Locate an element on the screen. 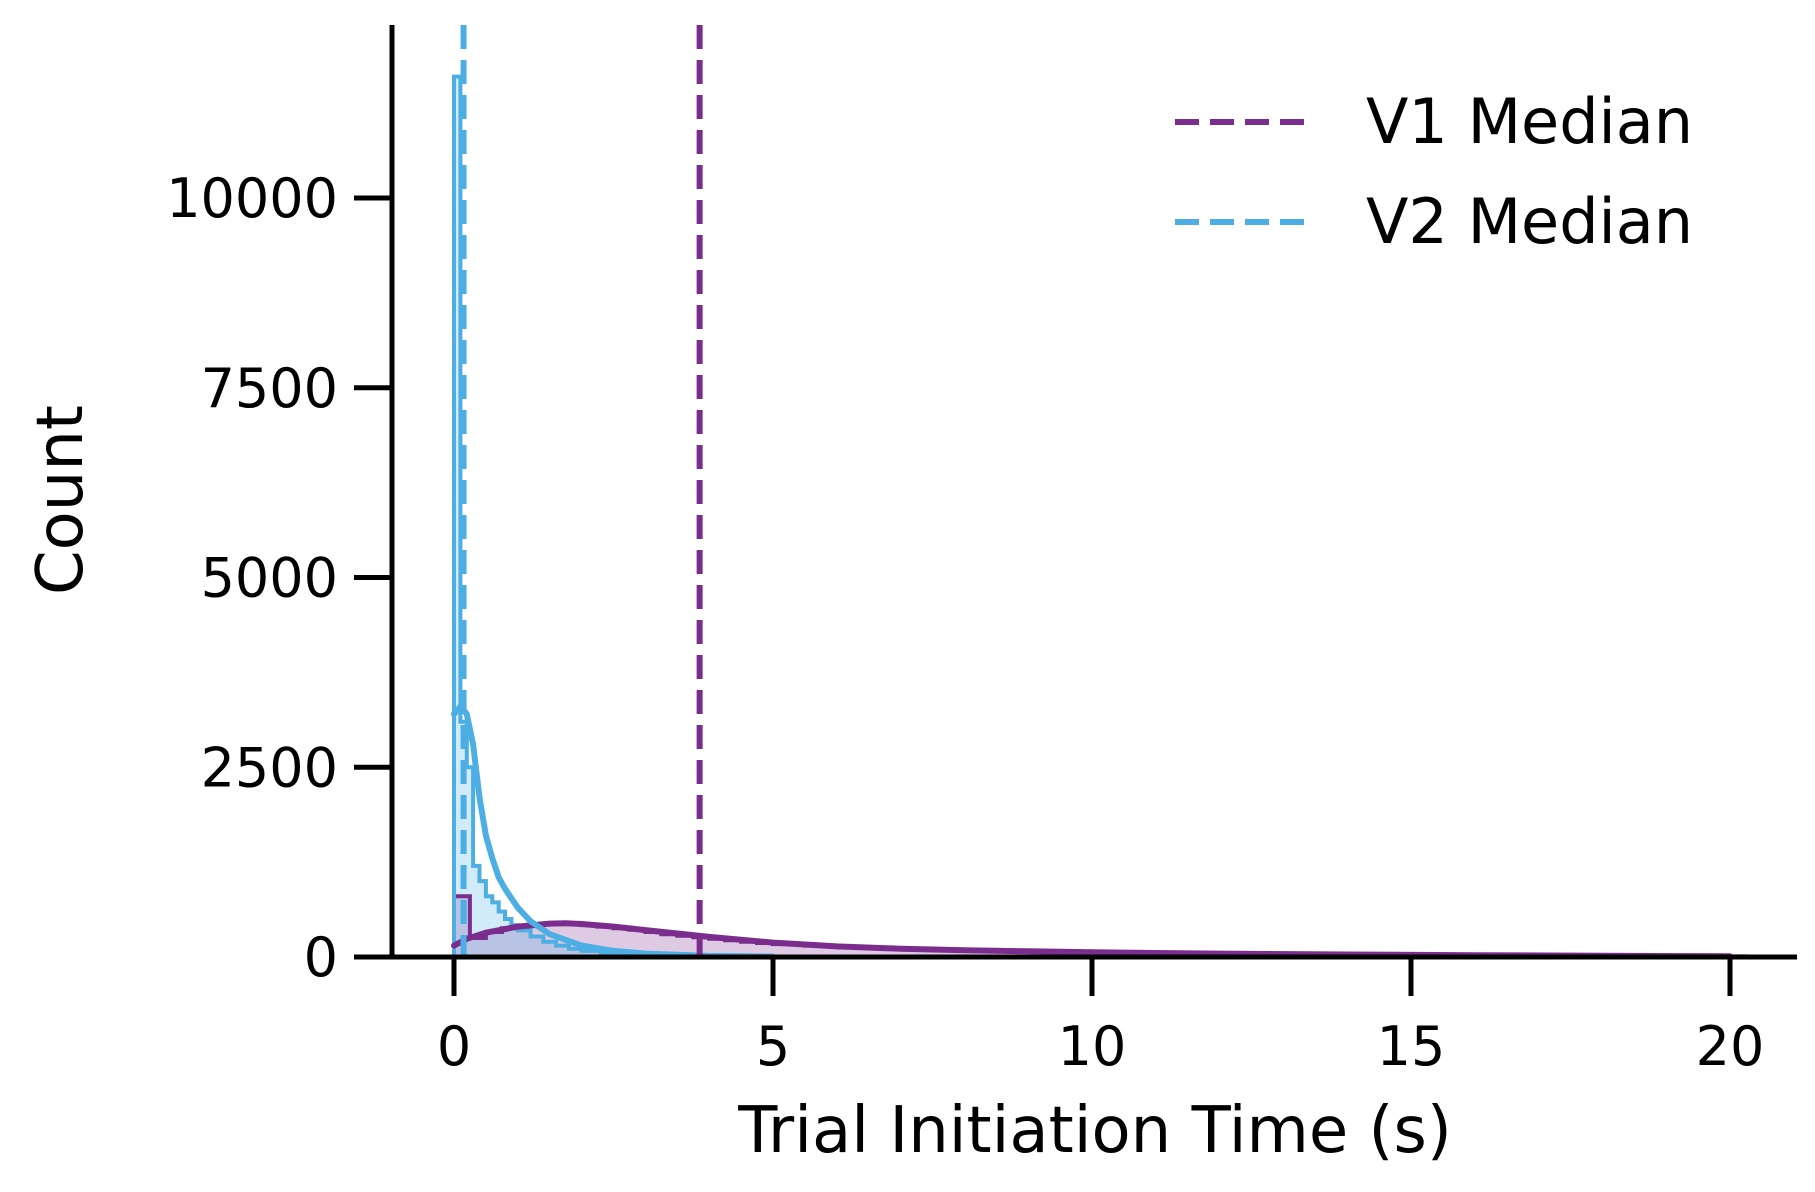 The height and width of the screenshot is (1192, 1815). x-ticks: 0 5 10 15 20 is located at coordinates (1101, 1017).